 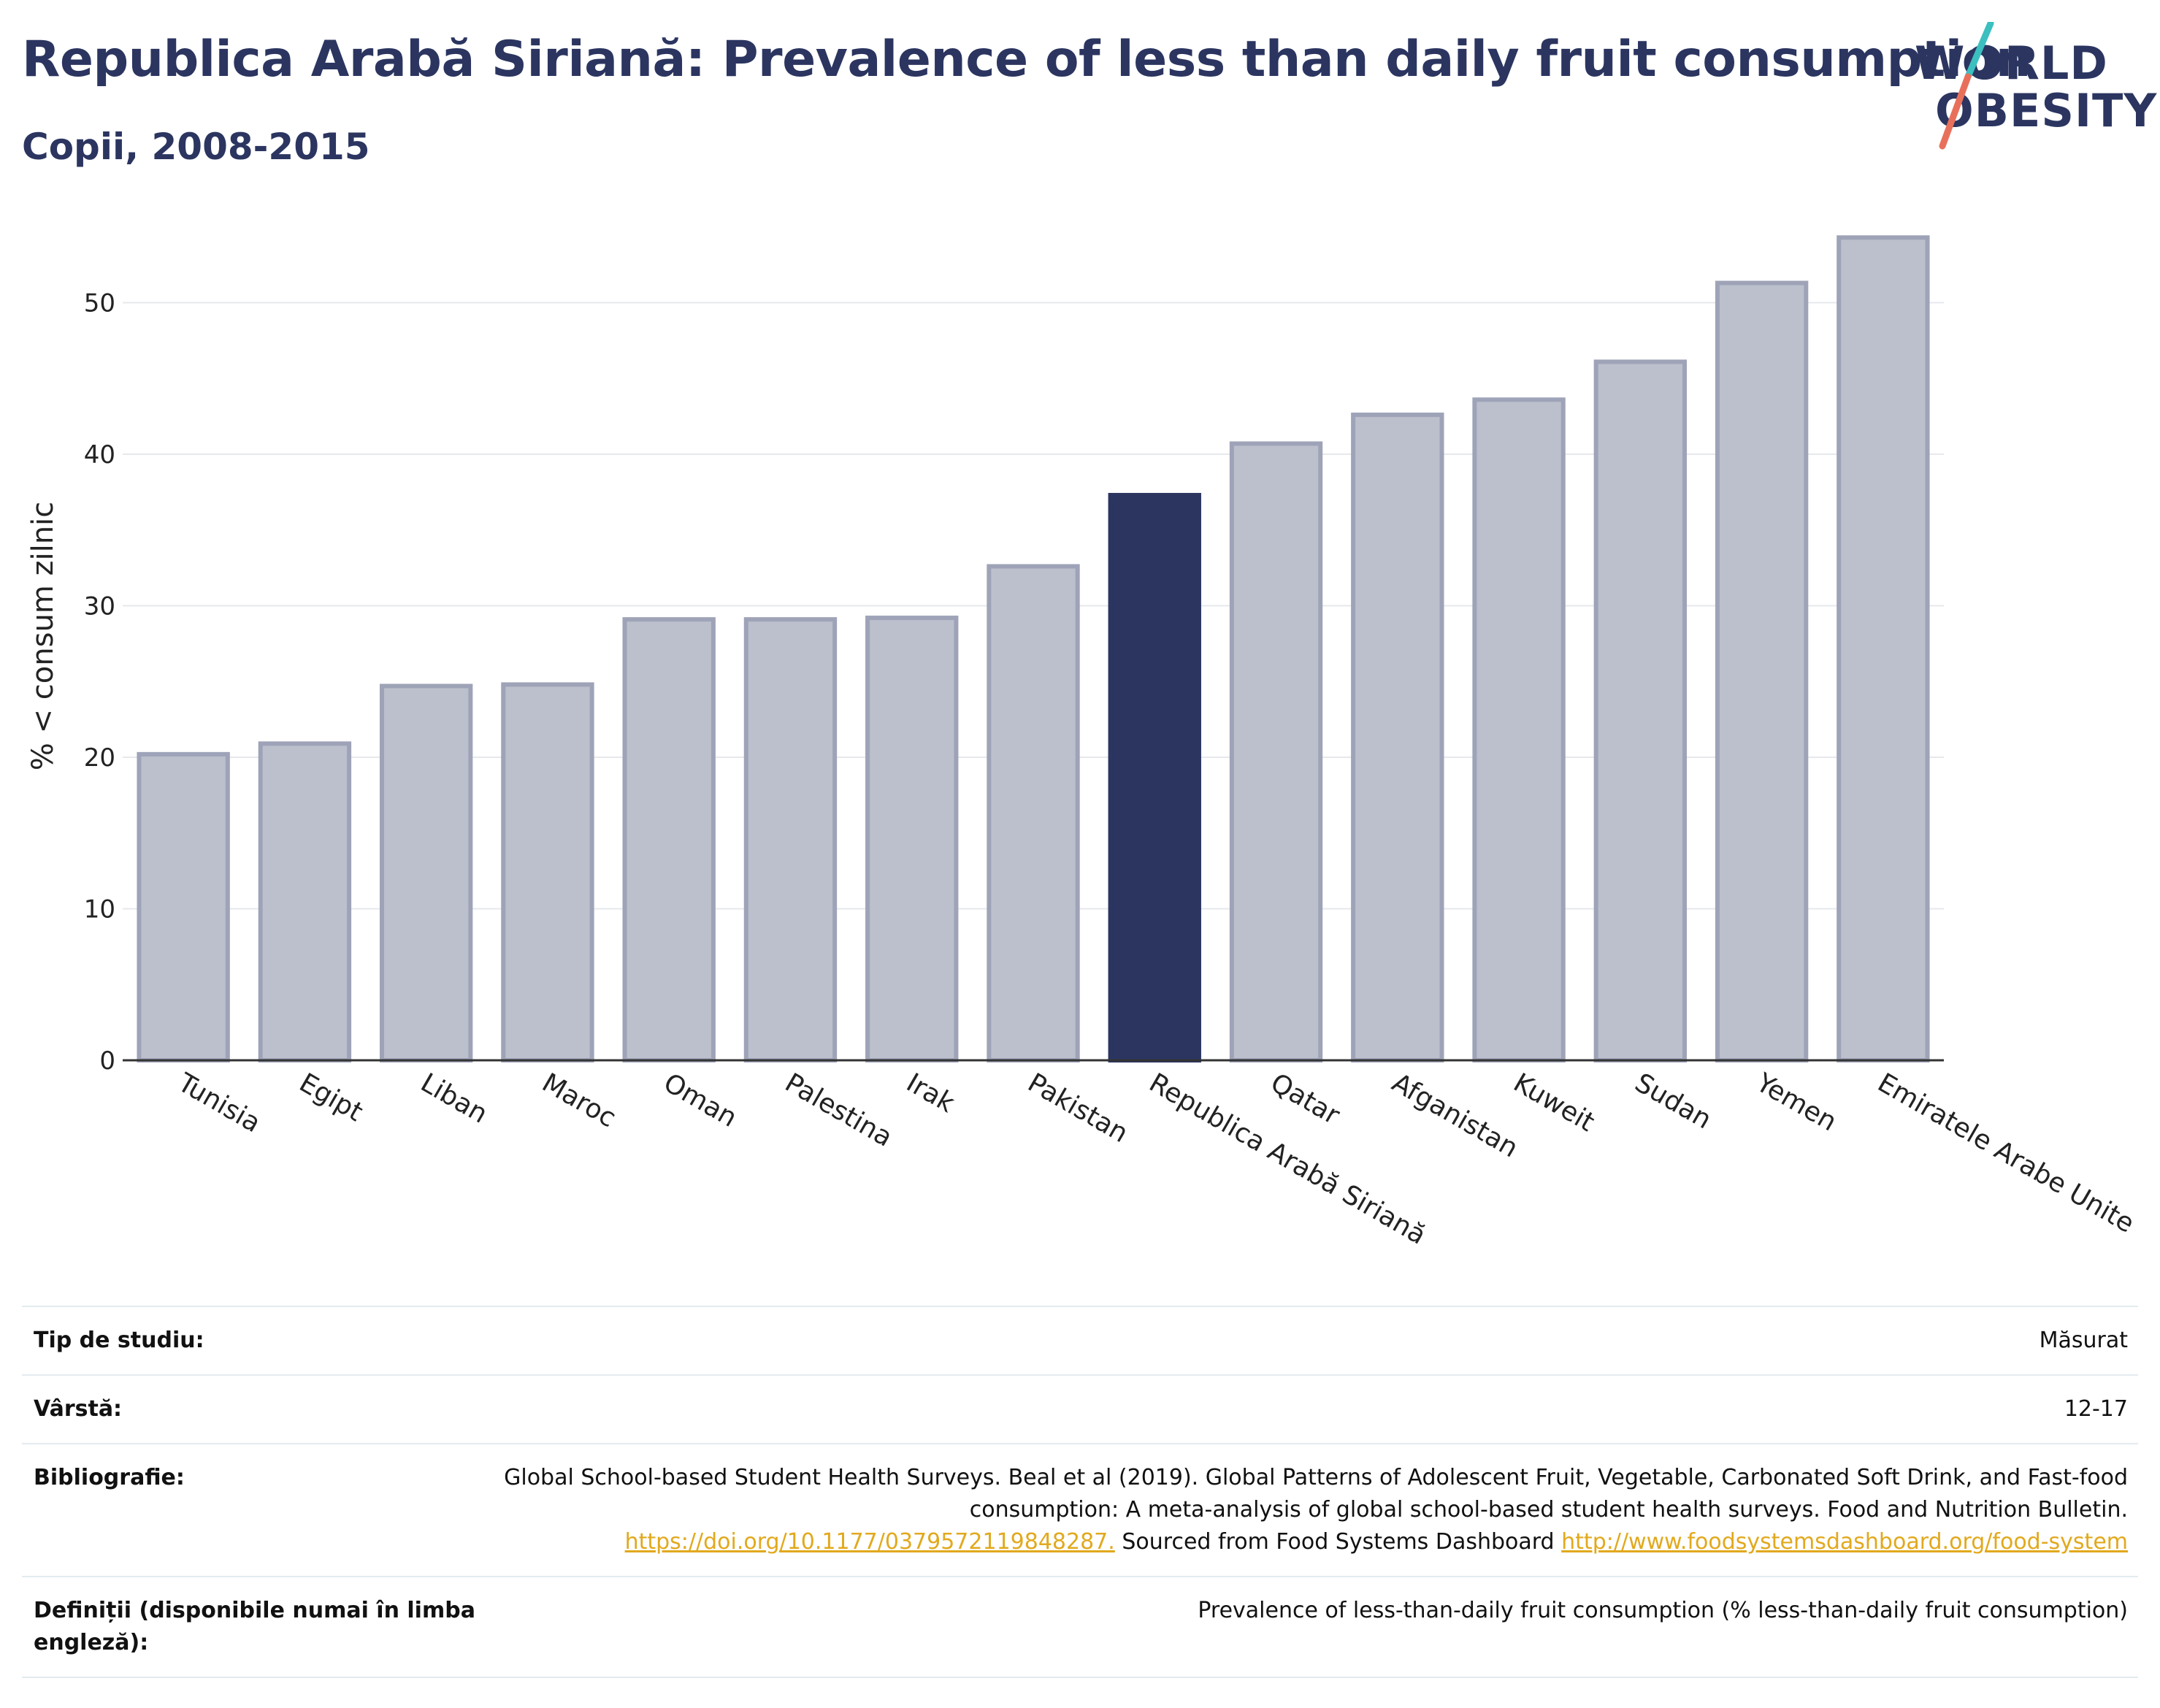 I want to click on world-obesity-logo: WORLD OBESITY, so click(x=2031, y=87).